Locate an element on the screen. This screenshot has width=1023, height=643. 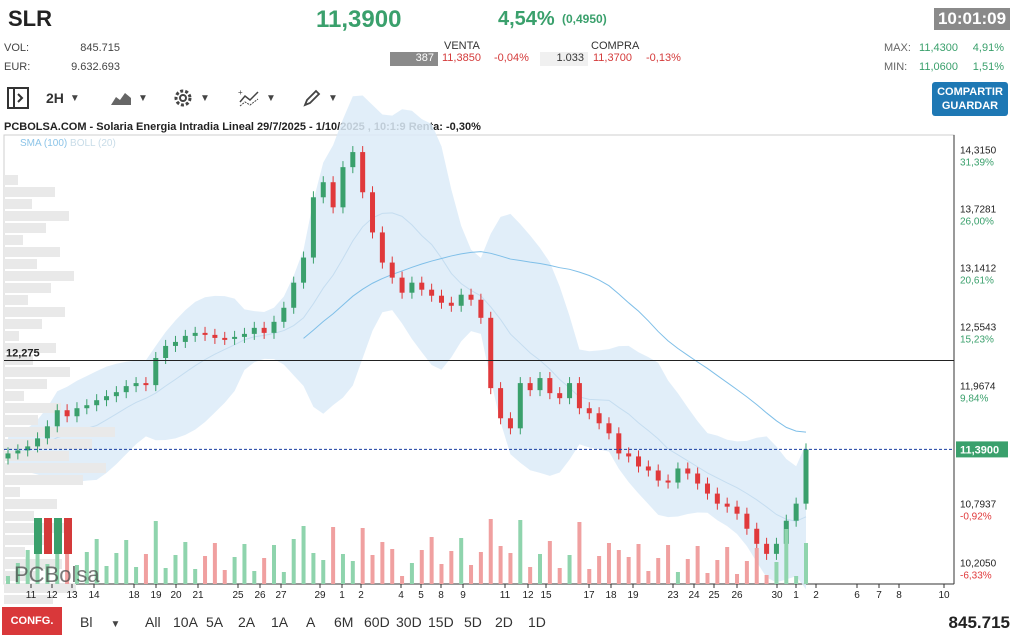
max-label: MAX: is located at coordinates (897, 48).